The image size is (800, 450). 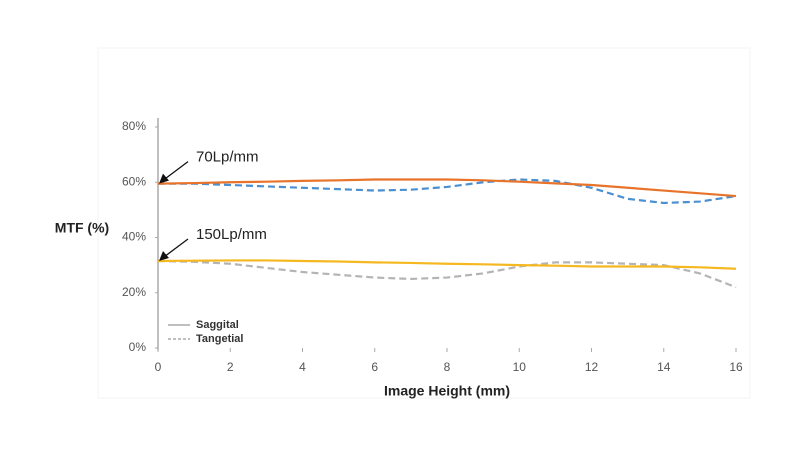 I want to click on legend-label: Tangetial, so click(x=219, y=339).